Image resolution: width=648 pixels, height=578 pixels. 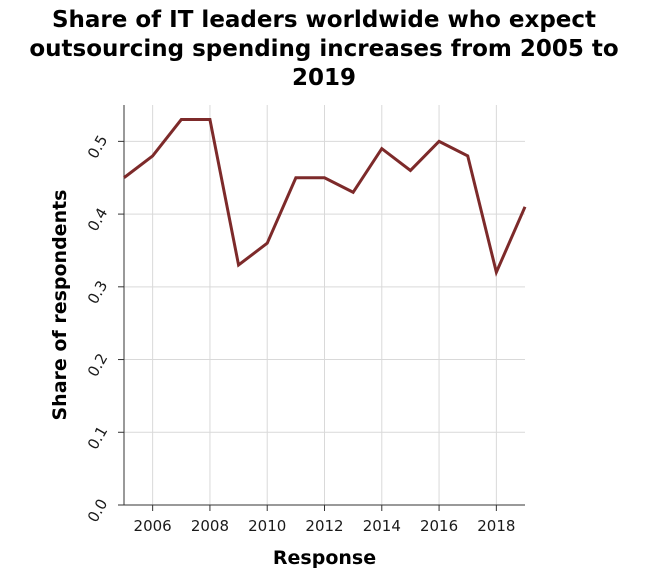 What do you see at coordinates (98, 292) in the screenshot?
I see `y-tick-label: 0.3` at bounding box center [98, 292].